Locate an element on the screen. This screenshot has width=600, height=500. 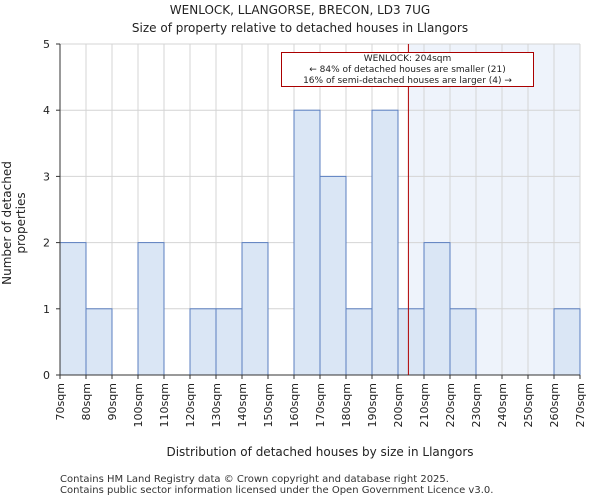
x-tick-label: 210sqm is located at coordinates (424, 405).